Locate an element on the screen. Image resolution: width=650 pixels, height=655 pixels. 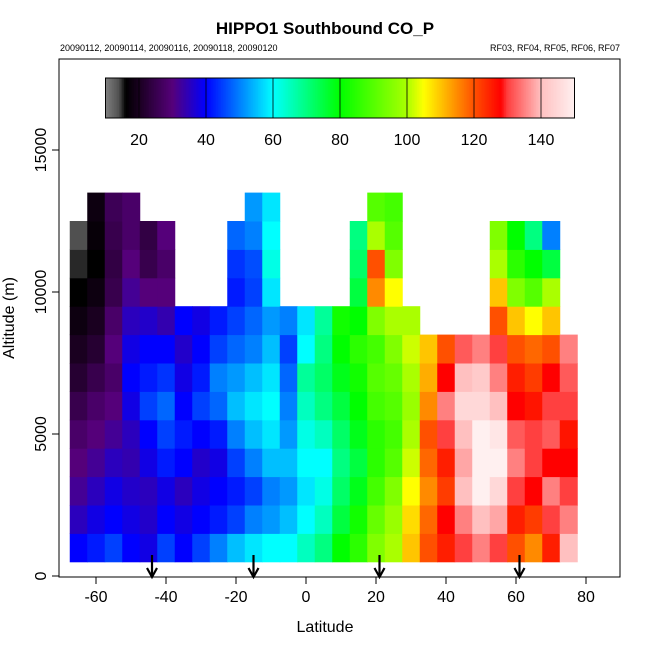
x-tick-label: 0 is located at coordinates (306, 597).